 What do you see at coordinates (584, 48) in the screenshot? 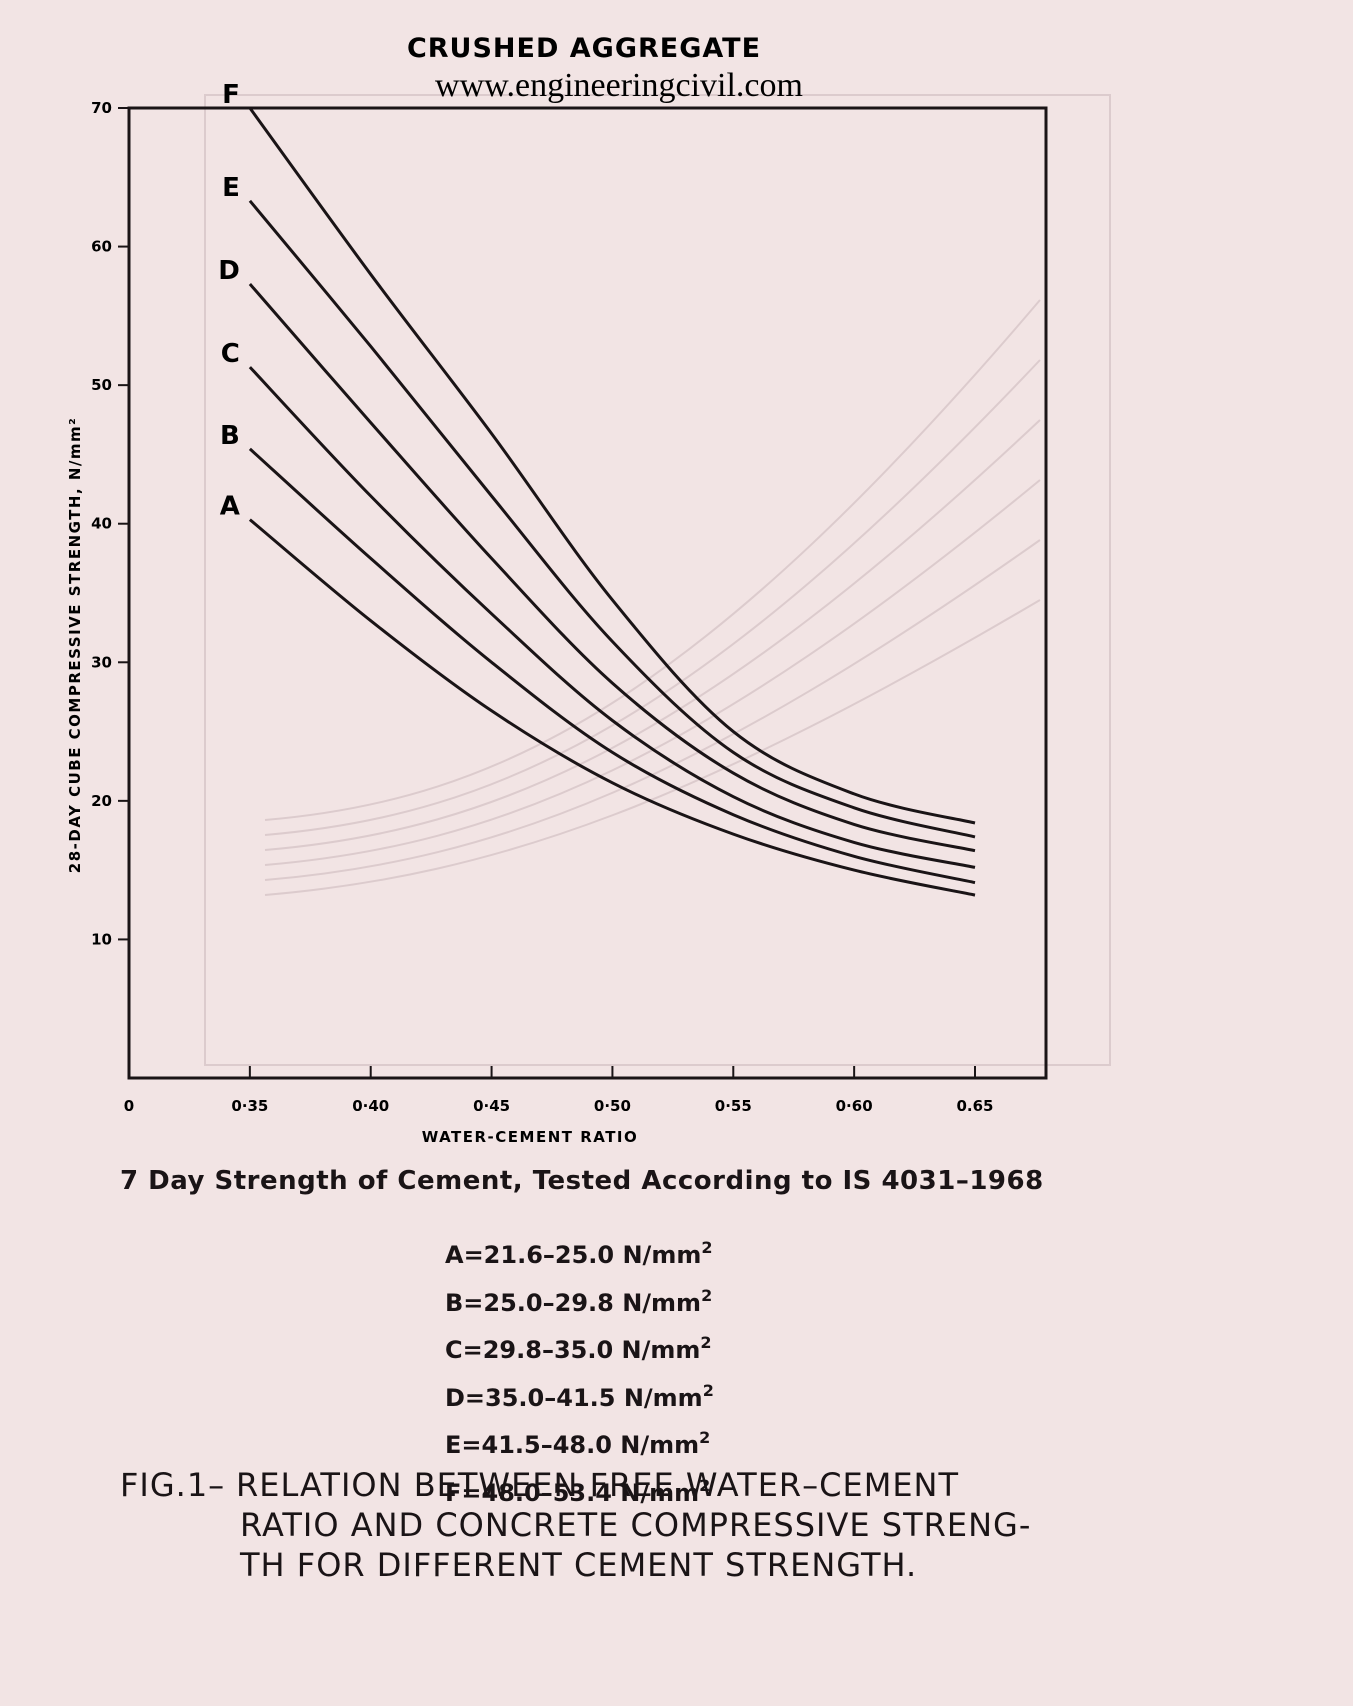
I see `chart-title: CRUSHED AGGREGATE` at bounding box center [584, 48].